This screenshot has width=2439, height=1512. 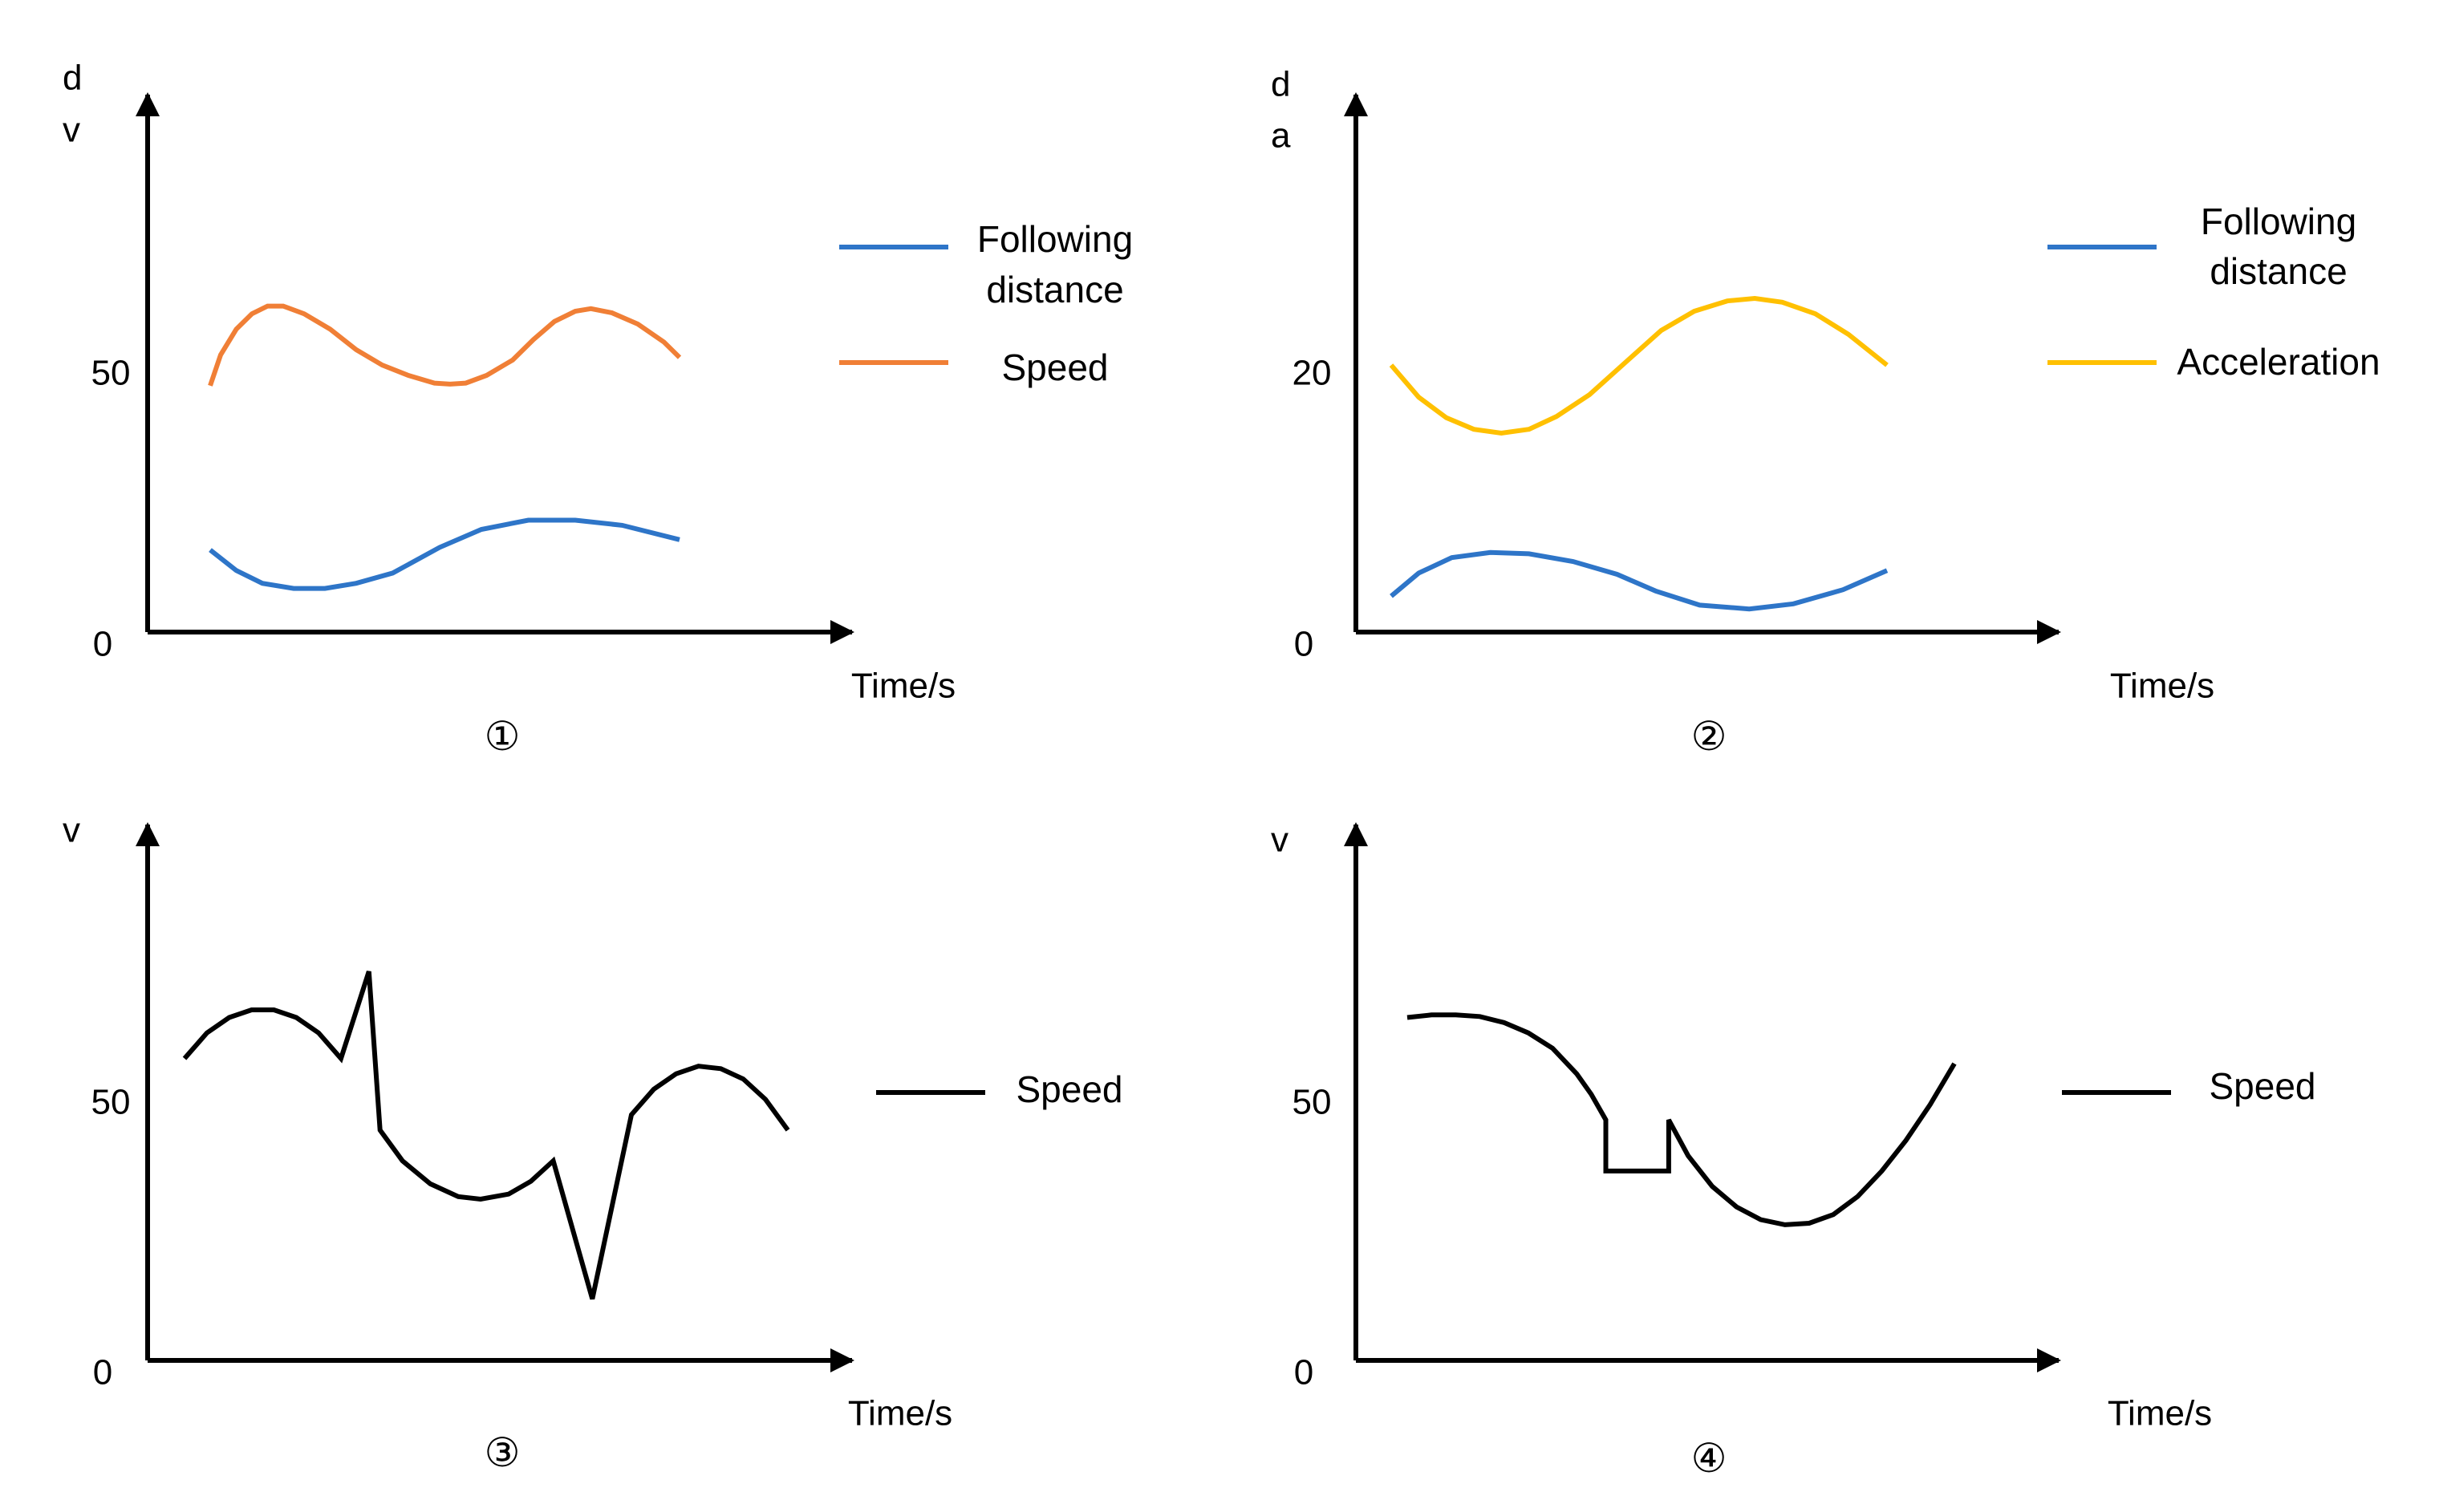 What do you see at coordinates (1709, 736) in the screenshot?
I see `panel-caption: ②` at bounding box center [1709, 736].